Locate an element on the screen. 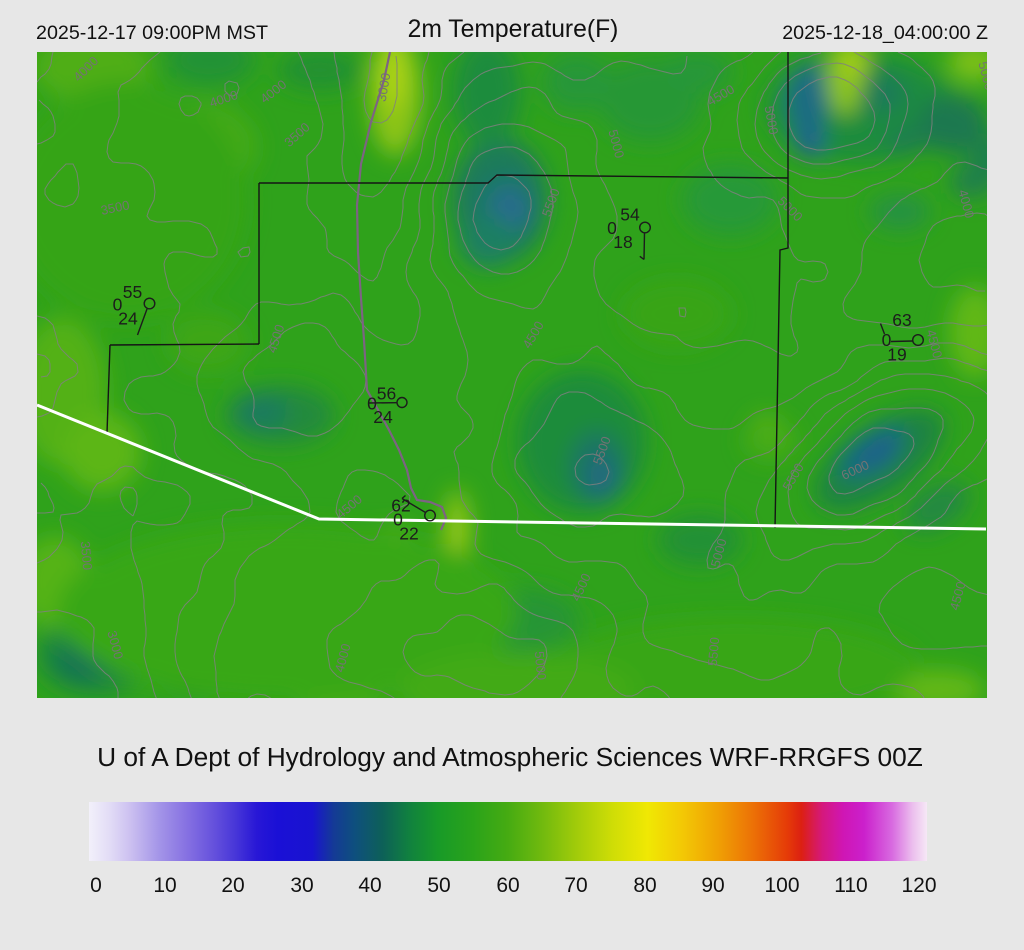  svg-text: 56 is located at coordinates (386, 394).